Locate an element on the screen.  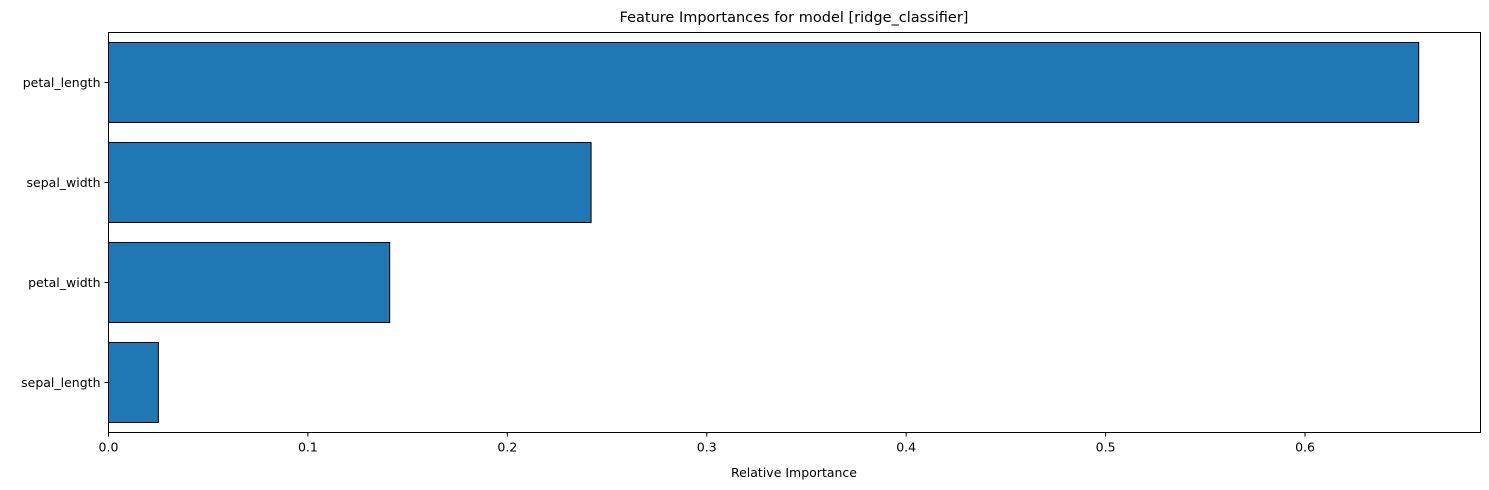
x-tick-label: 0.4 is located at coordinates (906, 447).